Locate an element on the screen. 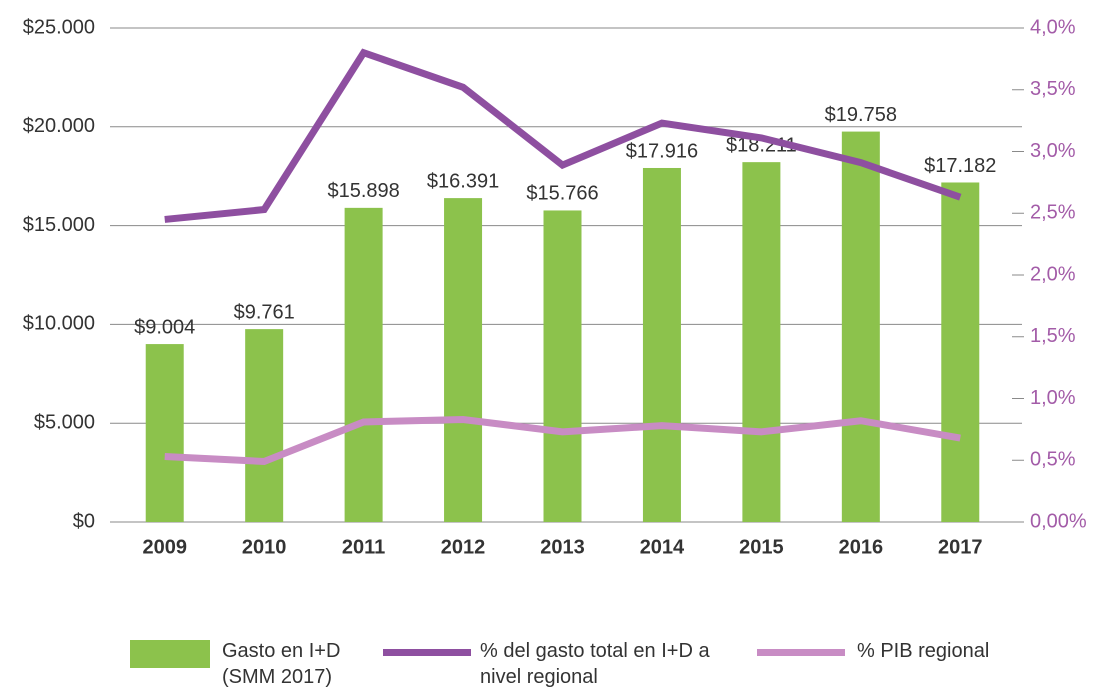 The width and height of the screenshot is (1102, 695). y2-tick-label: 2,5% is located at coordinates (1053, 213).